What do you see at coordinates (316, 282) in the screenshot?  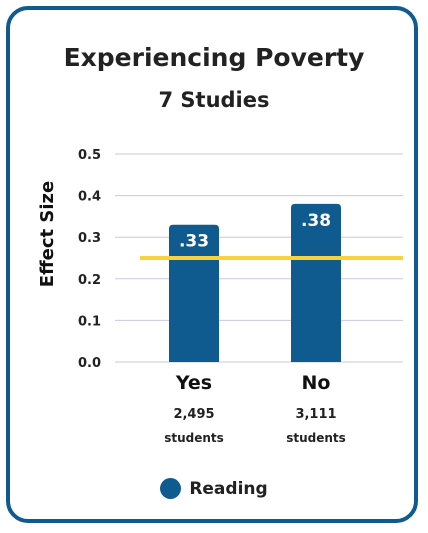 I see `bar-no` at bounding box center [316, 282].